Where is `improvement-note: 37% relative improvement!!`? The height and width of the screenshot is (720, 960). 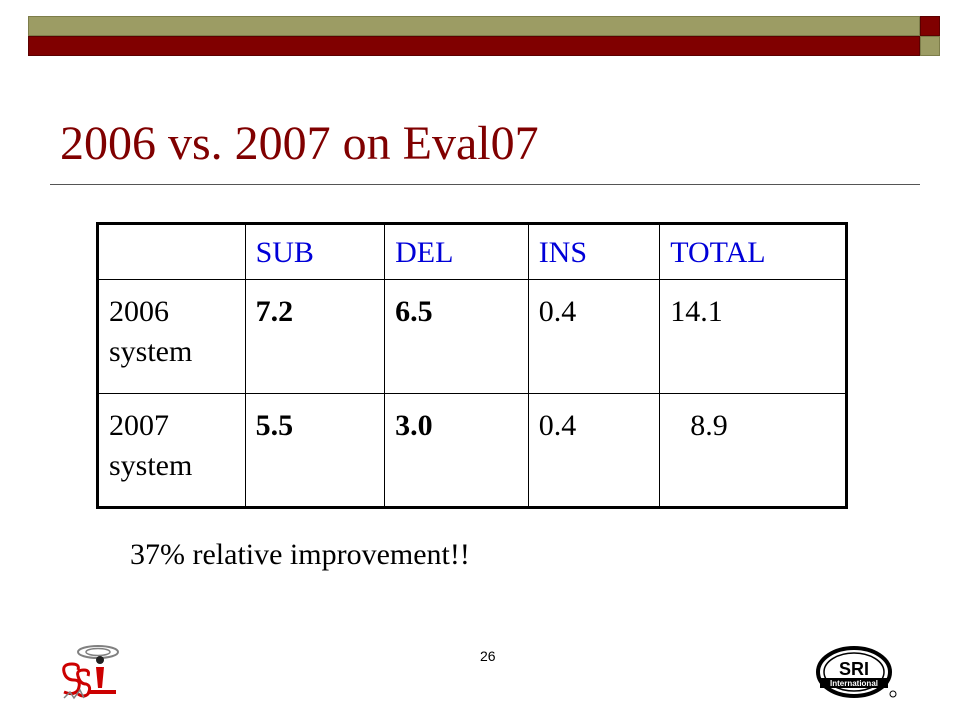
improvement-note: 37% relative improvement!! is located at coordinates (300, 554).